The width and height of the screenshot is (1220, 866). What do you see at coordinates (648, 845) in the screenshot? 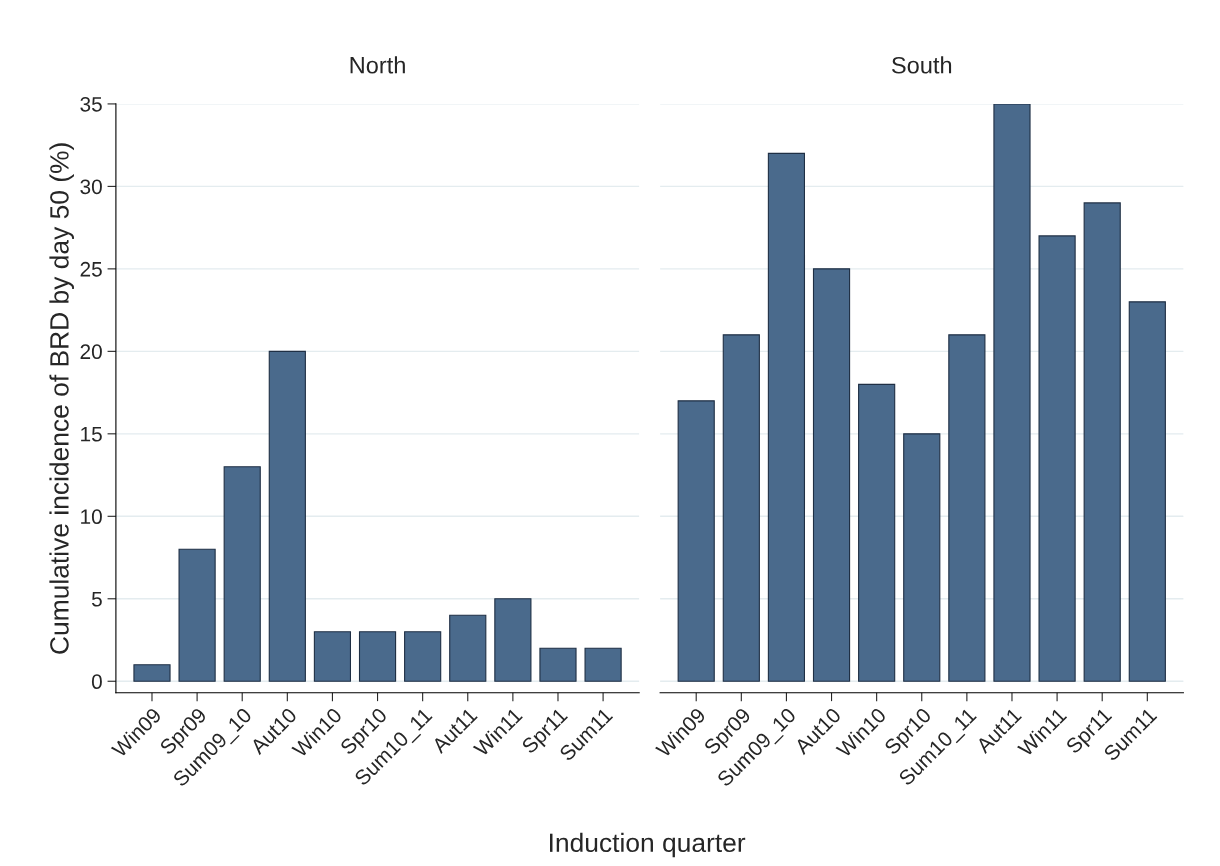
I see `x-axis-title: Induction quarter` at bounding box center [648, 845].